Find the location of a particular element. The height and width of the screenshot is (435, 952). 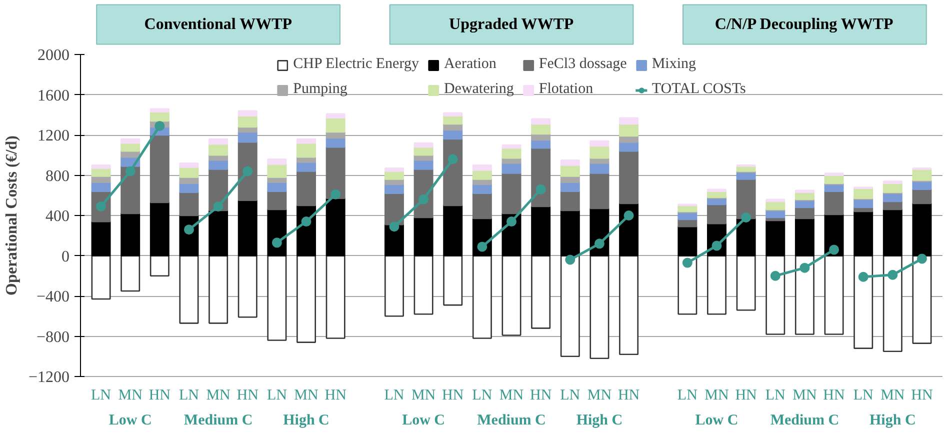

legend-label: Mixing is located at coordinates (674, 64).